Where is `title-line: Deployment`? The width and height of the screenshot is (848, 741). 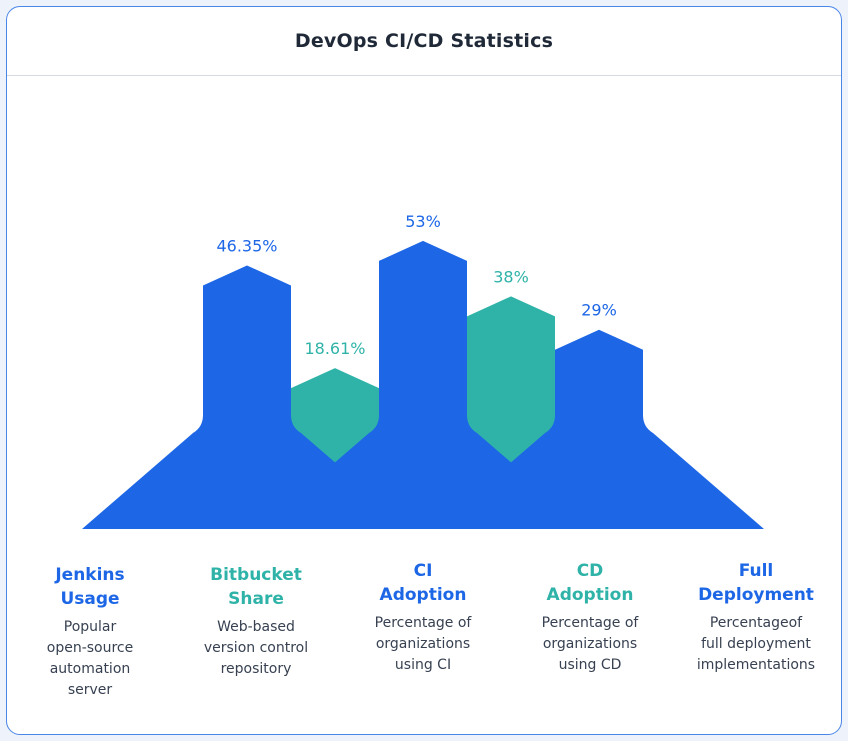
title-line: Deployment is located at coordinates (756, 595).